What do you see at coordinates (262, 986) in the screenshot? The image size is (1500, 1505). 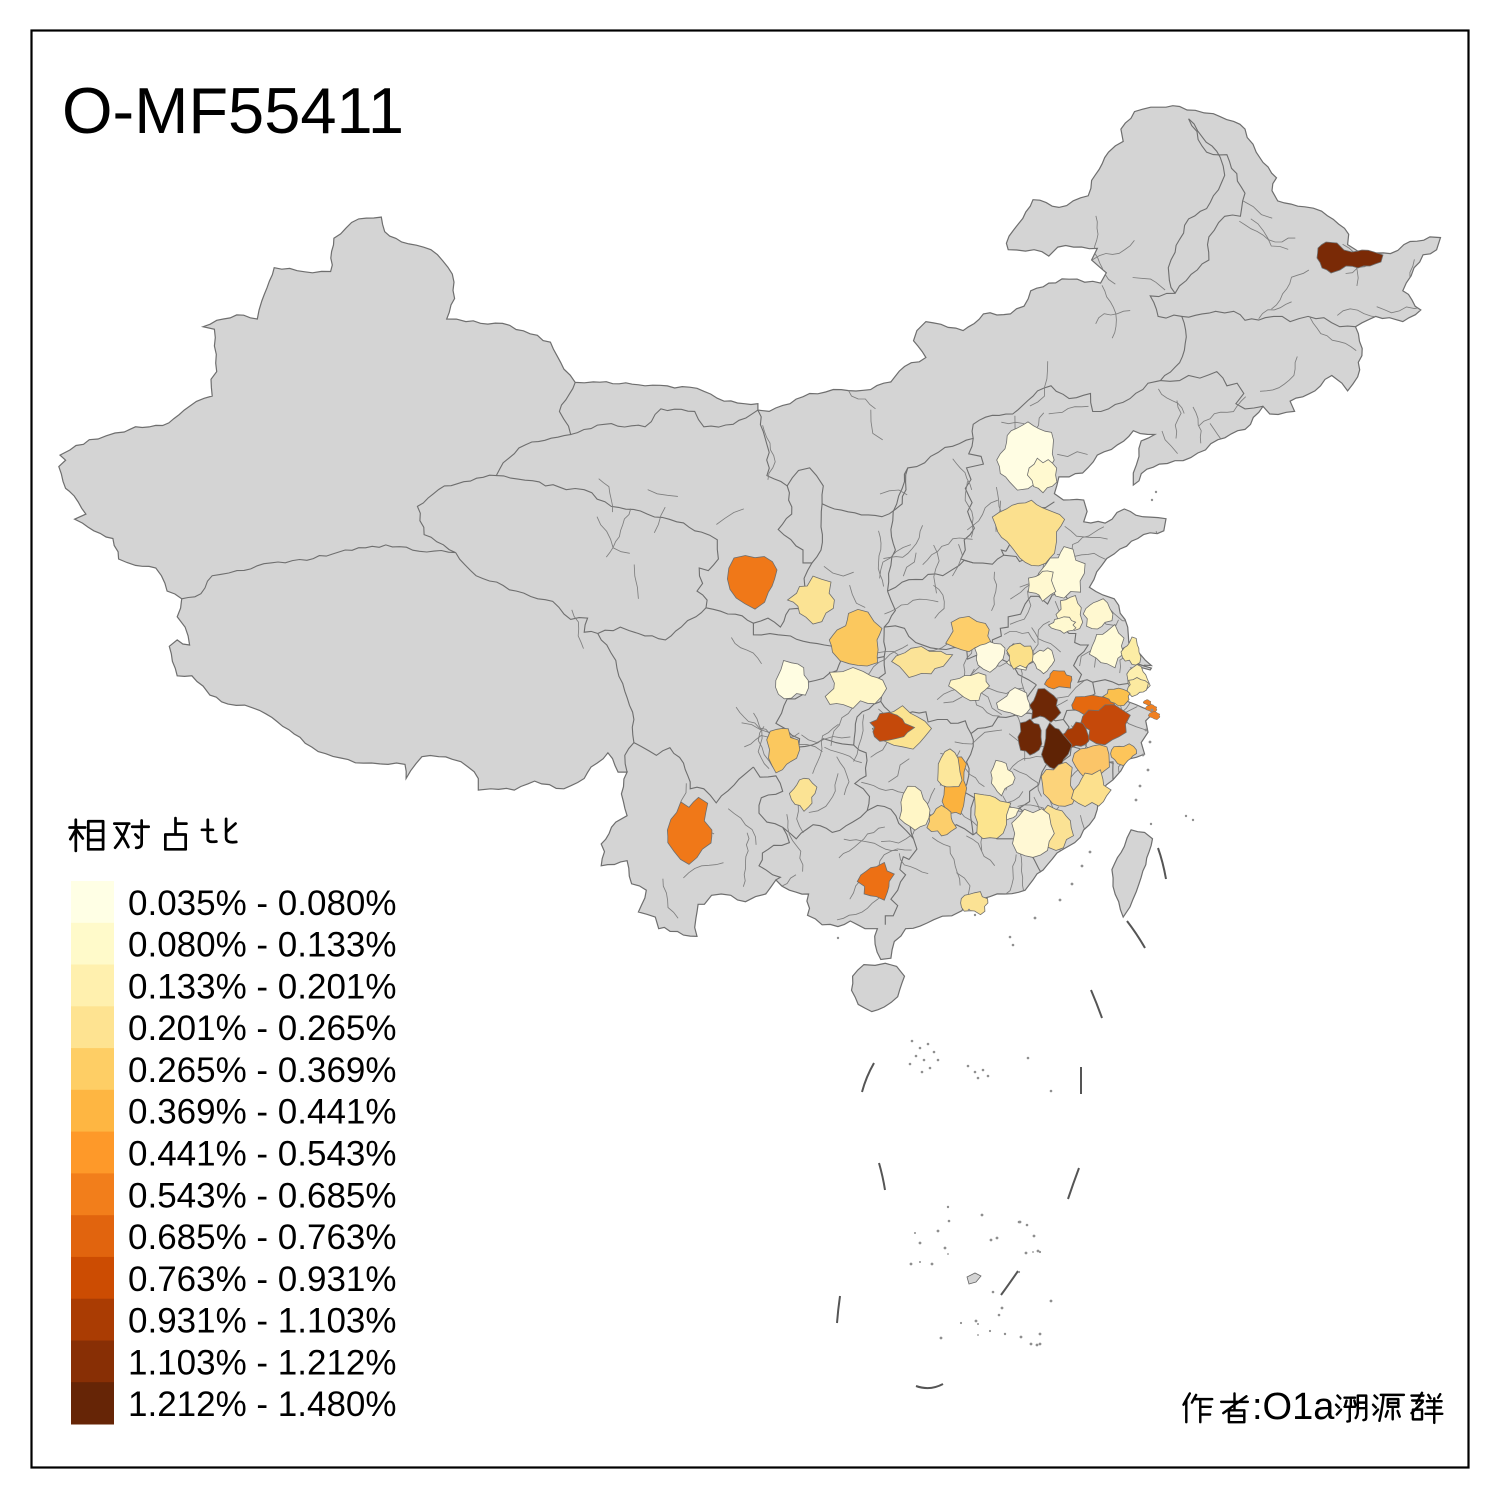 I see `svg-text: 0.133% - 0.201%` at bounding box center [262, 986].